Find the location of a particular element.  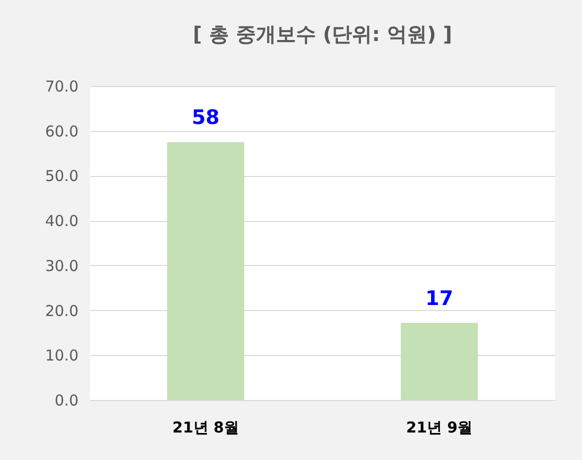

y-tick-label: 0.0 is located at coordinates (66, 401).